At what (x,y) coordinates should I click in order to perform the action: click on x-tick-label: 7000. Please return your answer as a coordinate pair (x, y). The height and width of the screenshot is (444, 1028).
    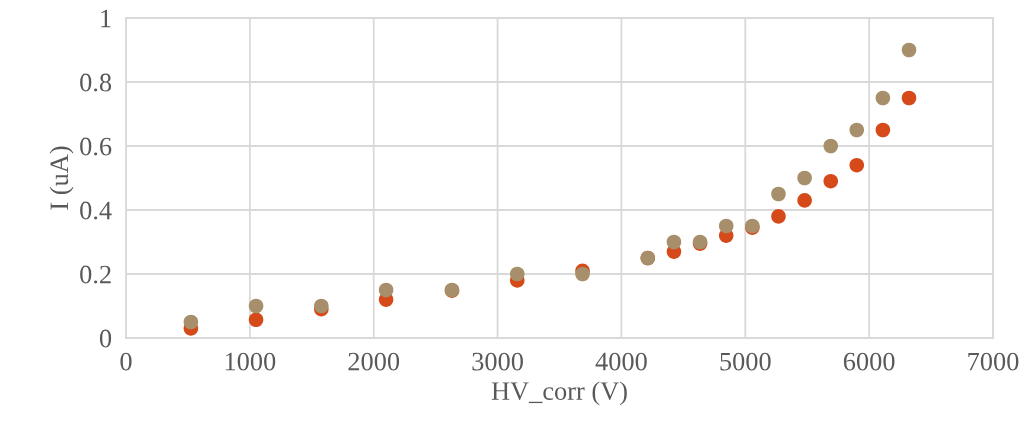
    Looking at the image, I should click on (993, 361).